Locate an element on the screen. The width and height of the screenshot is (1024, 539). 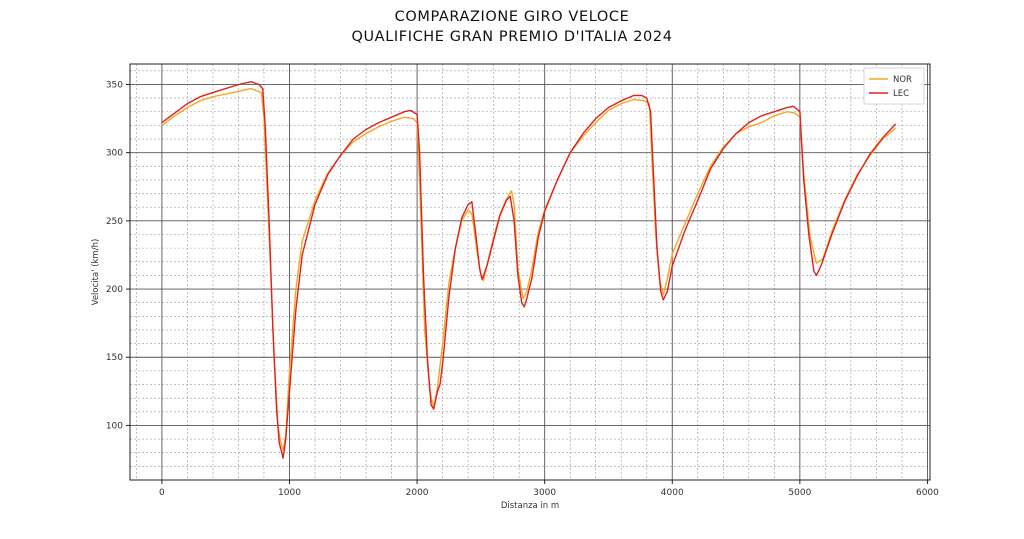
x-axis-label: Distanza in m is located at coordinates (530, 506).